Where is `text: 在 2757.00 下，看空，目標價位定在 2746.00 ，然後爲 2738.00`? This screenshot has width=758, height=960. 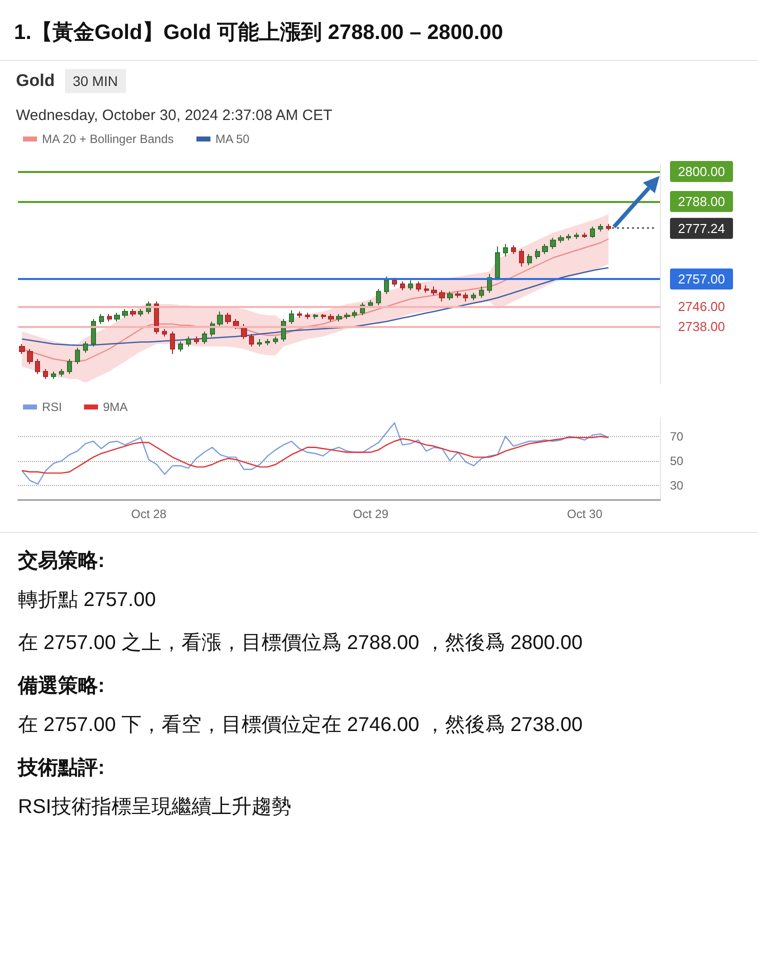
text: 在 2757.00 下，看空，目標價位定在 2746.00 ，然後爲 2738.00 is located at coordinates (301, 725).